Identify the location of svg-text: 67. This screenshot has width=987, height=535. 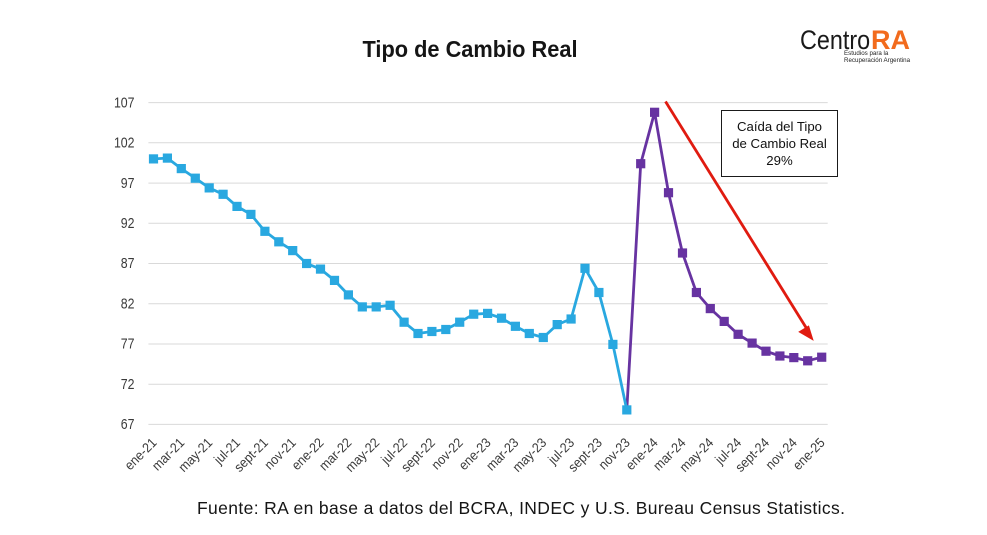
(128, 424).